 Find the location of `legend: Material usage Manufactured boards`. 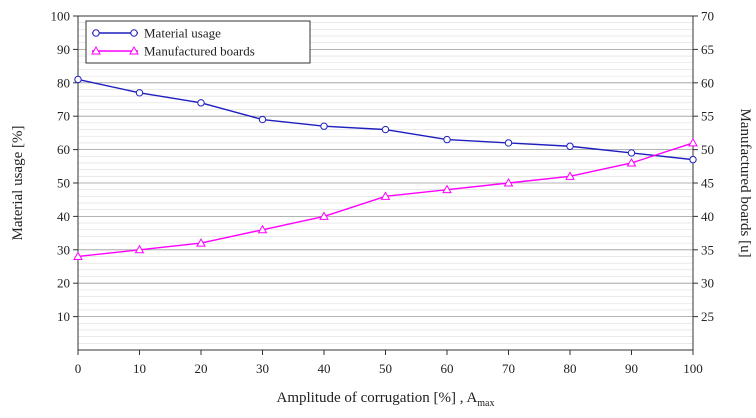

legend: Material usage Manufactured boards is located at coordinates (198, 42).